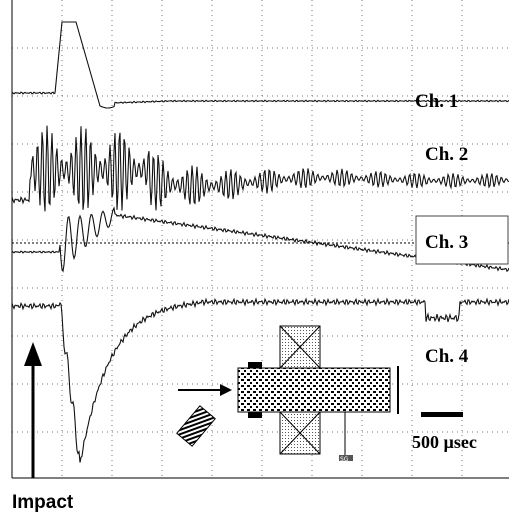 The image size is (509, 518). I want to click on channel-label: Ch. 3, so click(446, 242).